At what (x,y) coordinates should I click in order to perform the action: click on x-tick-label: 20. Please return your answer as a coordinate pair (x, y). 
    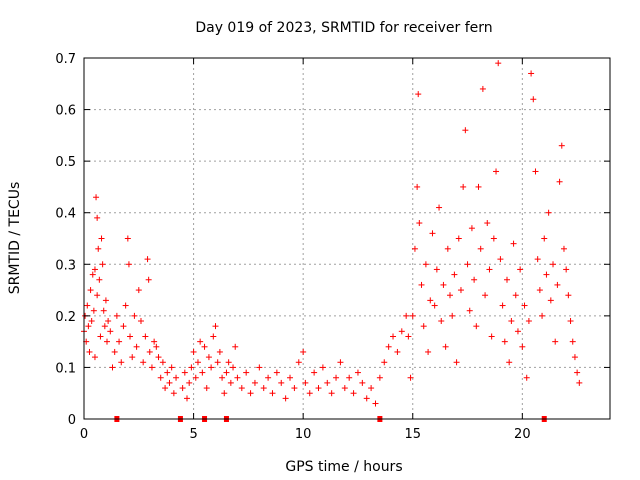
    Looking at the image, I should click on (522, 434).